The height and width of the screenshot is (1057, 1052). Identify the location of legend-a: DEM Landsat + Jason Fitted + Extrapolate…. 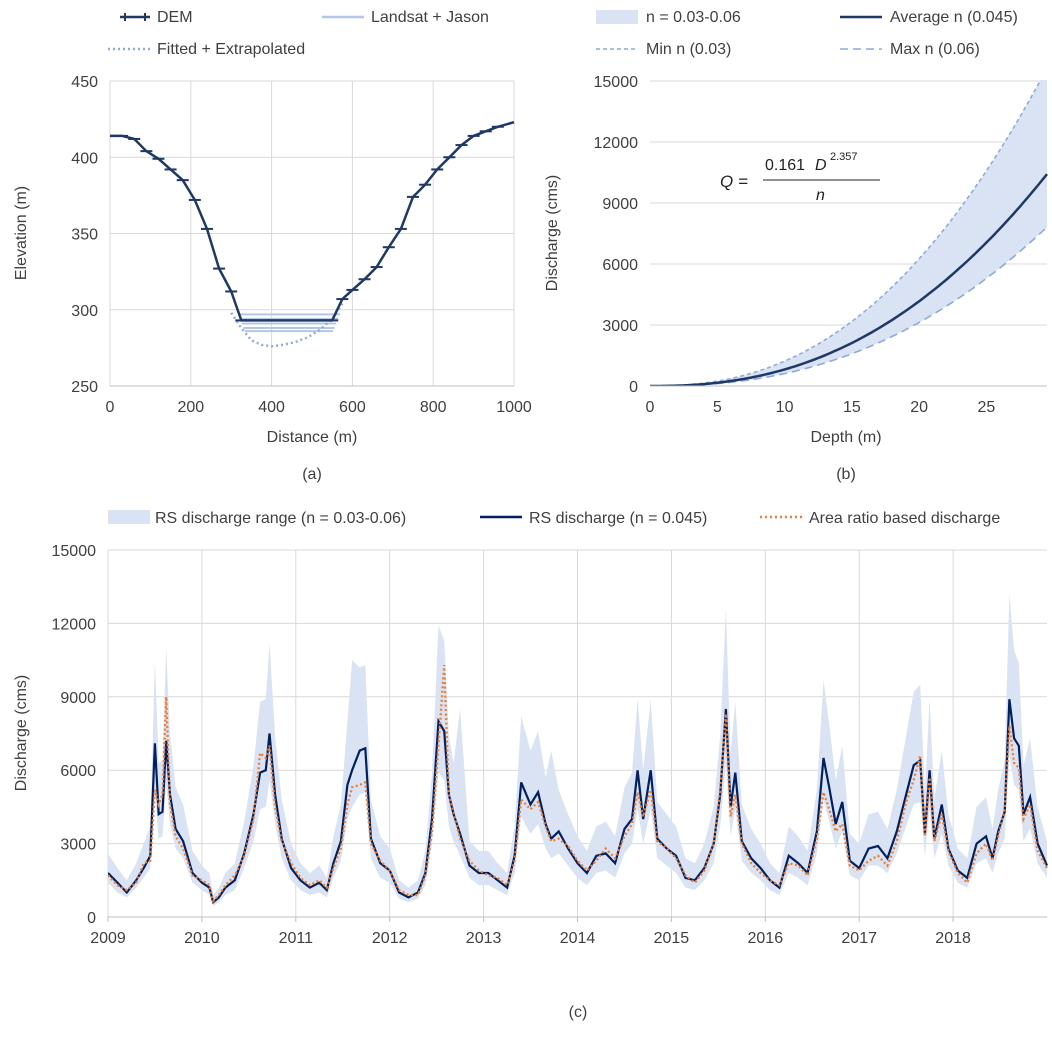
(298, 33).